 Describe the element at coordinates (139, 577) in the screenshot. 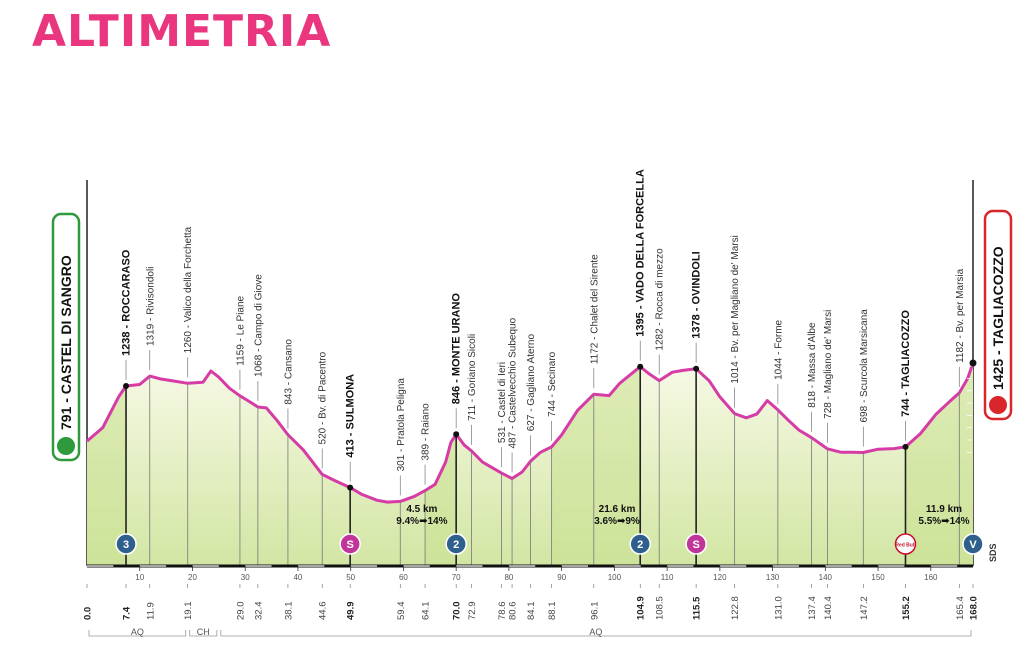

I see `axis-tick-label: 10` at that location.